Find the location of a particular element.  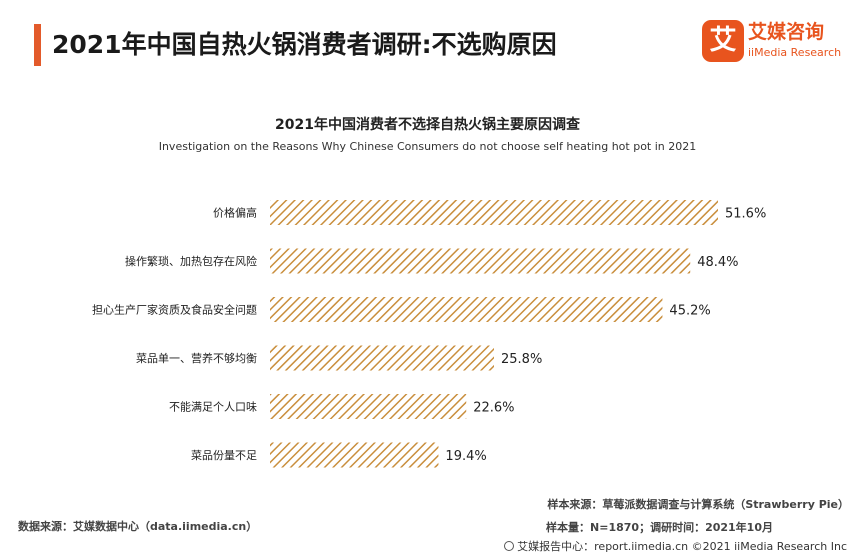

chart-title: 2021年中国消费者不选择自热火锅主要原因调查 is located at coordinates (427, 125).